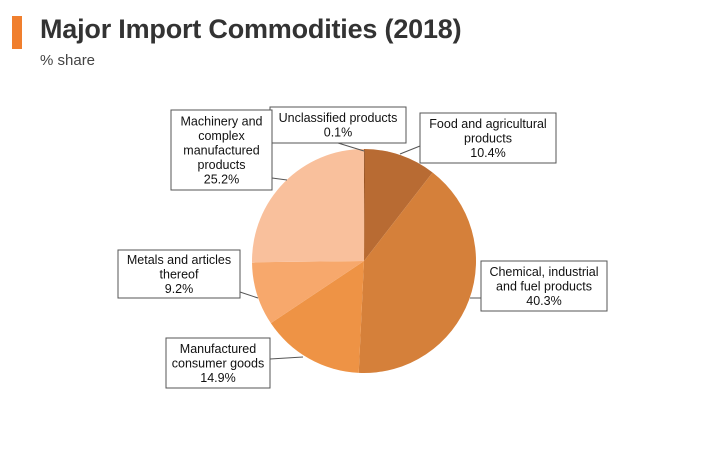 The width and height of the screenshot is (702, 449). I want to click on slice-category-label: Food and agricultural, so click(487, 124).